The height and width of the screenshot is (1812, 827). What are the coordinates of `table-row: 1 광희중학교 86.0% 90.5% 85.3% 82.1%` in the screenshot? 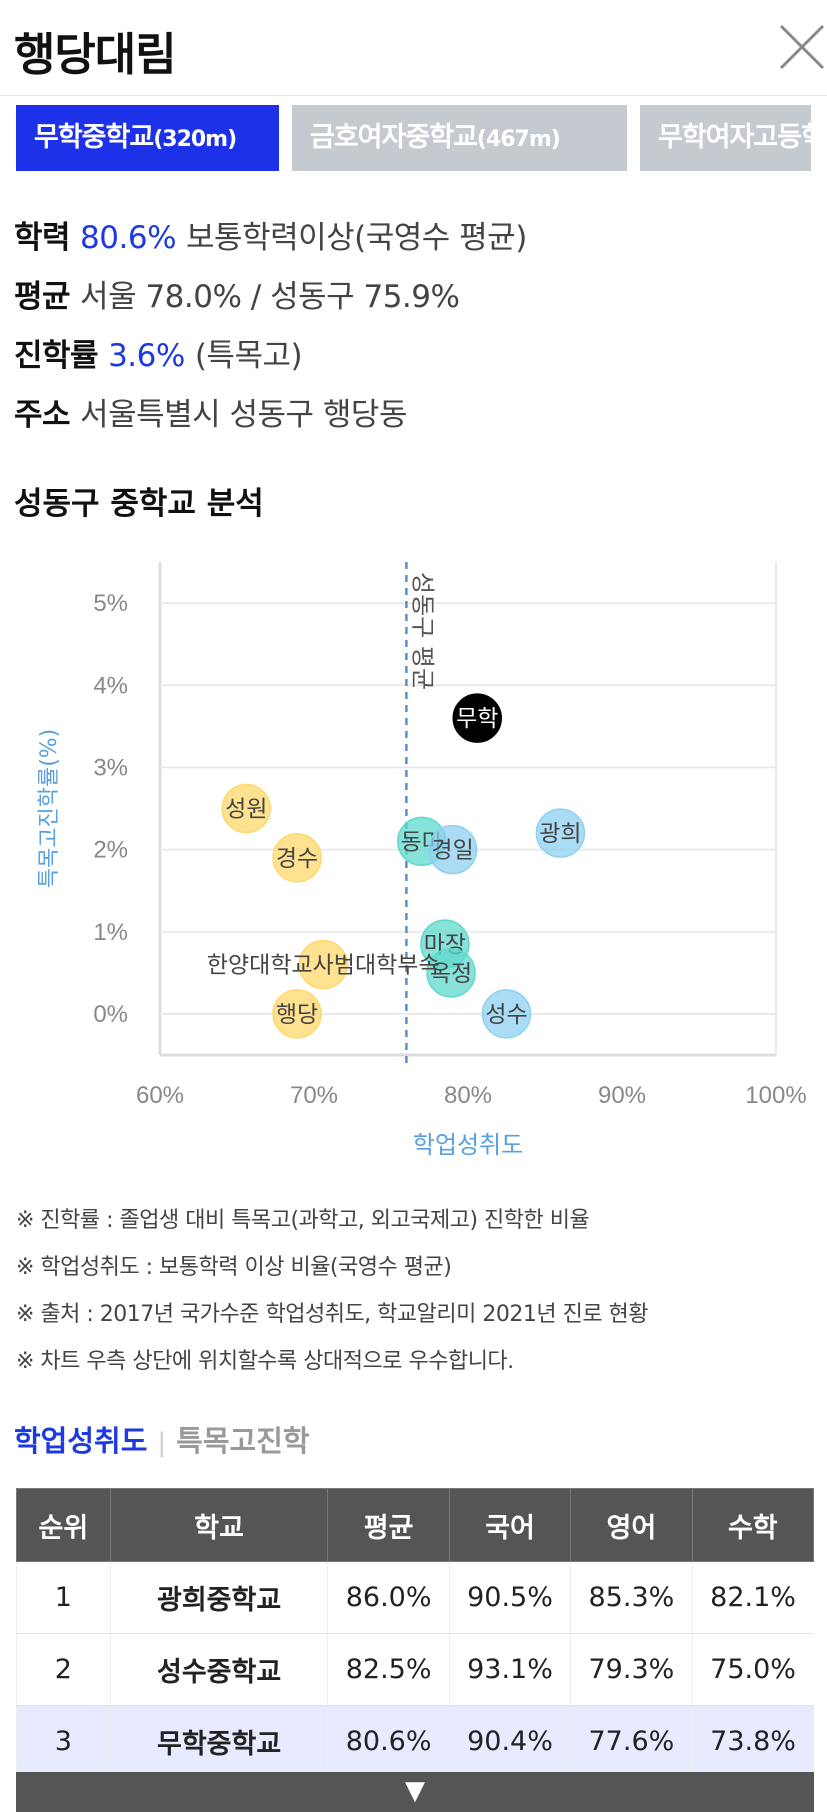 It's located at (415, 1597).